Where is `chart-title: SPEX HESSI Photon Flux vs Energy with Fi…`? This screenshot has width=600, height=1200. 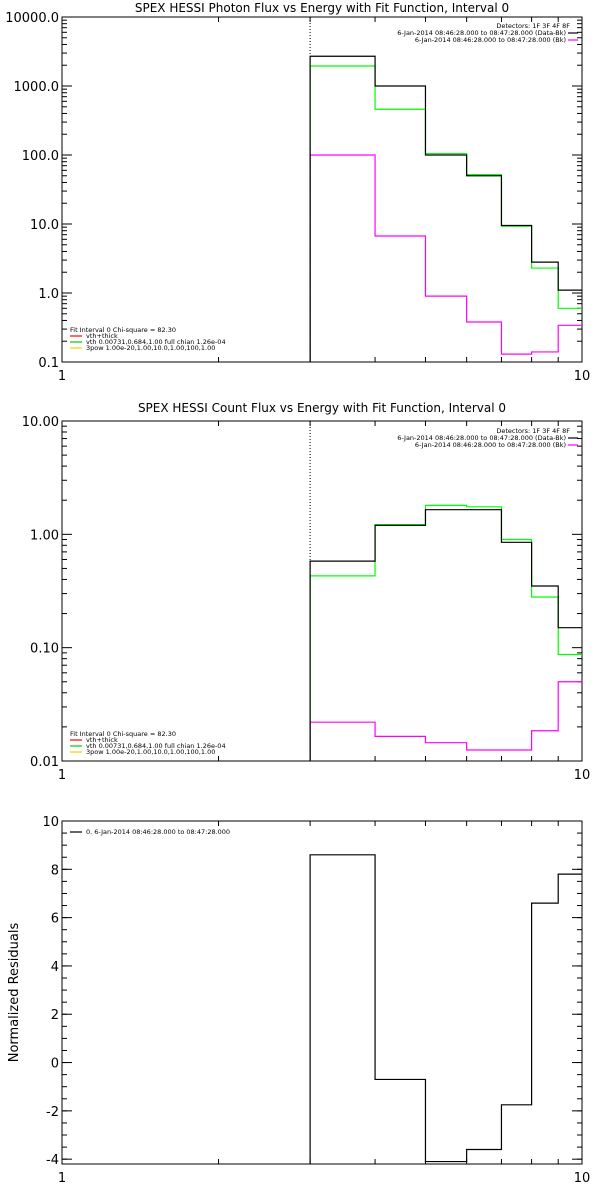 chart-title: SPEX HESSI Photon Flux vs Energy with Fi… is located at coordinates (322, 8).